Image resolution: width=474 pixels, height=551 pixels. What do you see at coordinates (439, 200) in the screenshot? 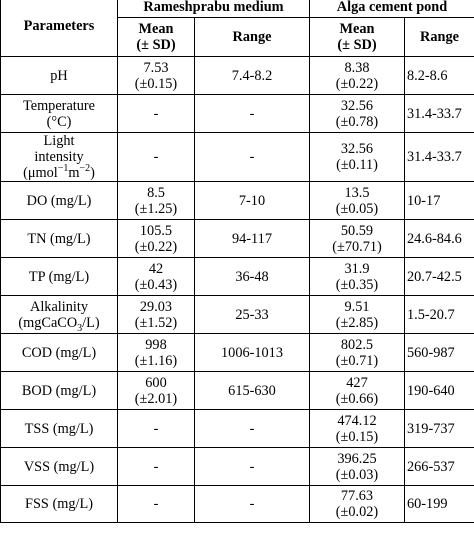
I see `range-cell: 10-17` at bounding box center [439, 200].